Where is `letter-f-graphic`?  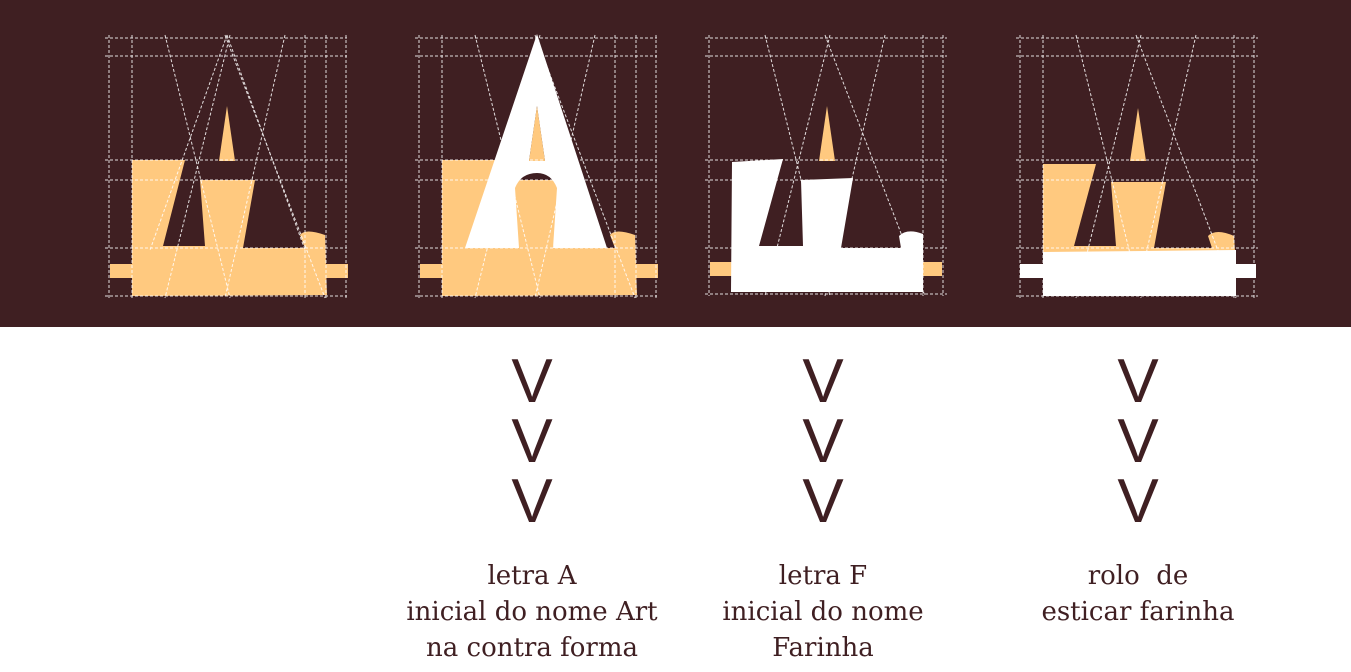 letter-f-graphic is located at coordinates (826, 165).